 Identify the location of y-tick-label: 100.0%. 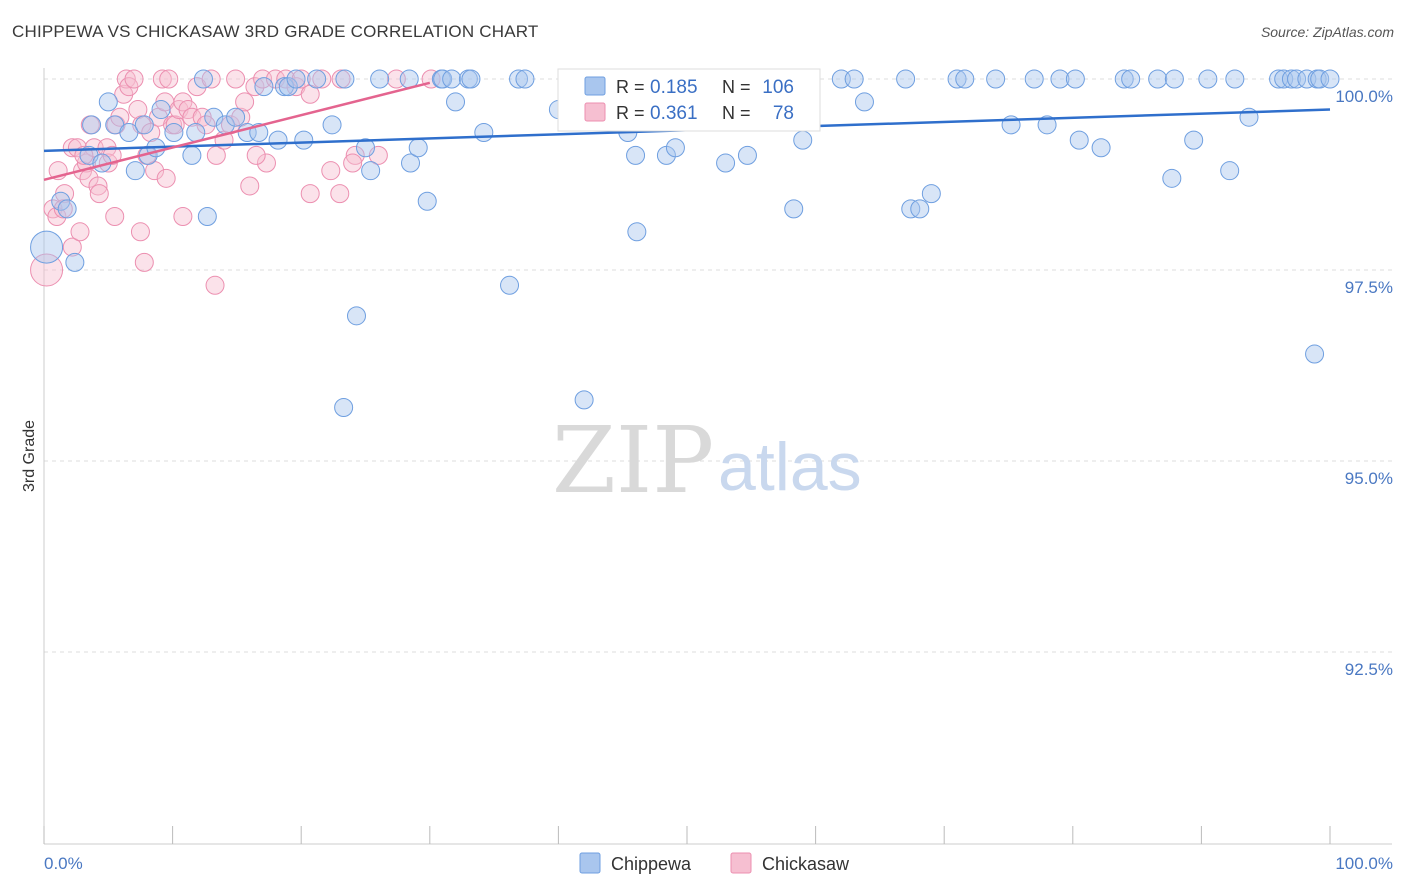
(1364, 96).